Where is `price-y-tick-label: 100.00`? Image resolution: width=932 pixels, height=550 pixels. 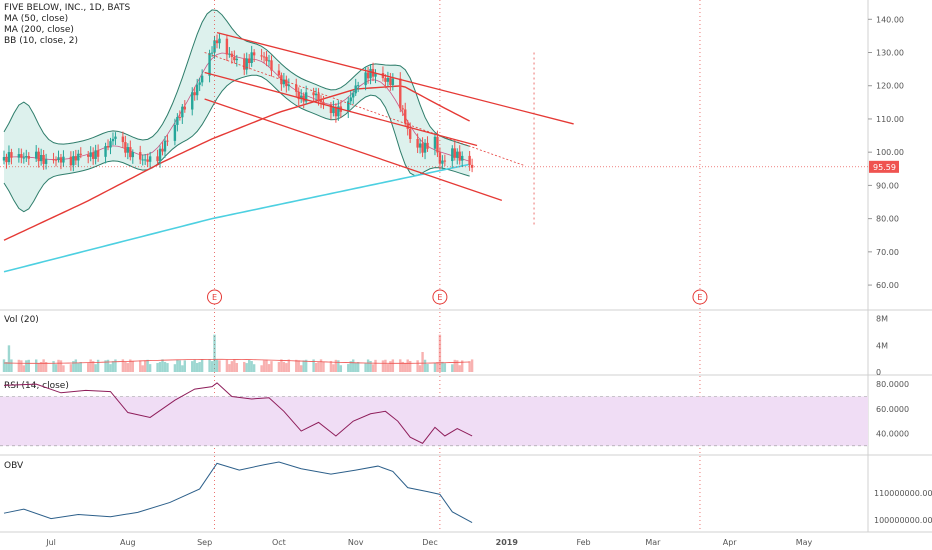 price-y-tick-label: 100.00 is located at coordinates (890, 152).